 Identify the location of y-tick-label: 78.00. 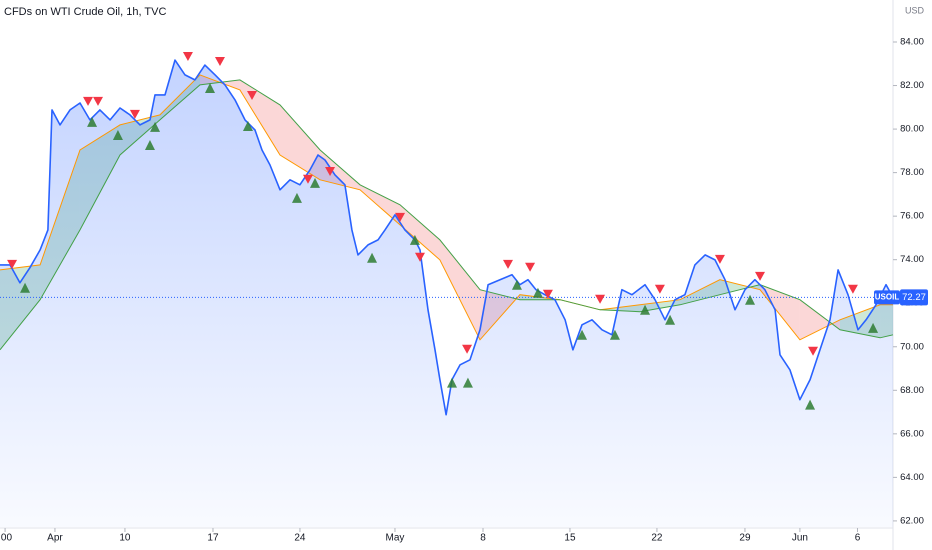
(912, 172).